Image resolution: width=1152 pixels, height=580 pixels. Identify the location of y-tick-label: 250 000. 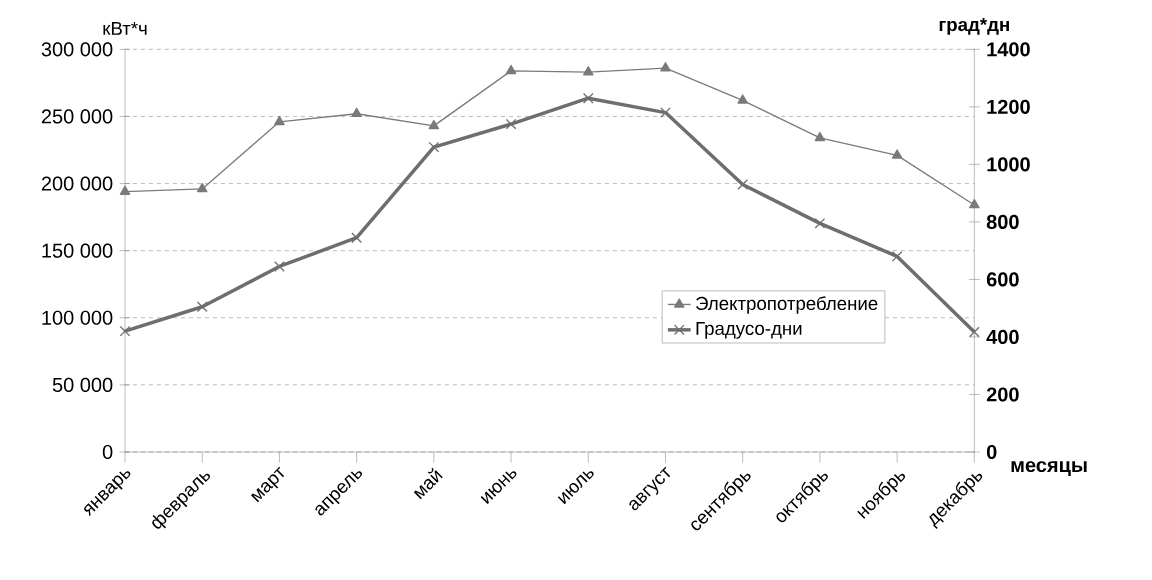
(77, 116).